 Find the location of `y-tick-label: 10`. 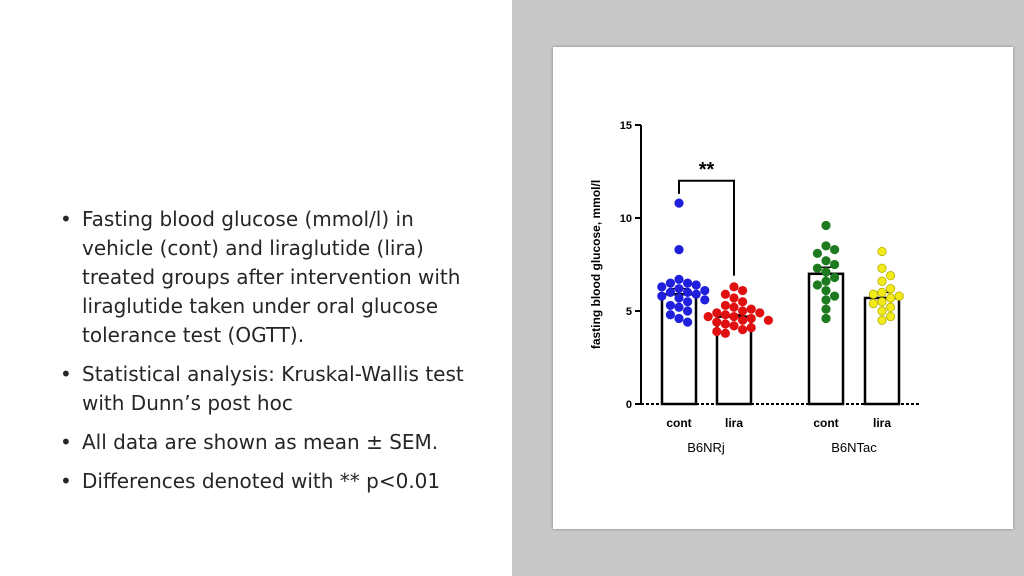

y-tick-label: 10 is located at coordinates (626, 219).